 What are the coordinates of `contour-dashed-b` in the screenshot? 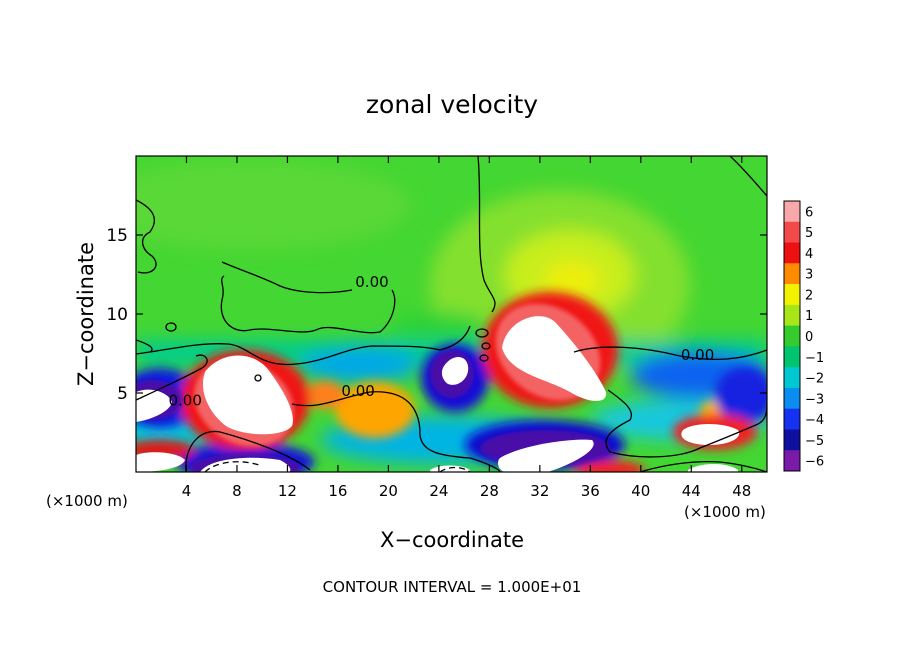 It's located at (455, 469).